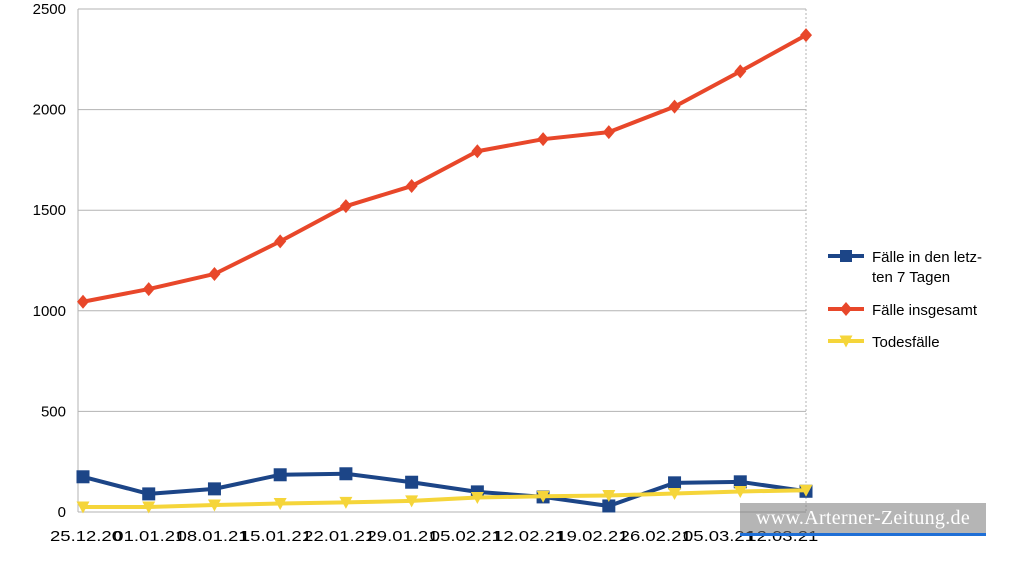 This screenshot has height=561, width=1010. Describe the element at coordinates (906, 342) in the screenshot. I see `legend-label: Todesfälle` at that location.